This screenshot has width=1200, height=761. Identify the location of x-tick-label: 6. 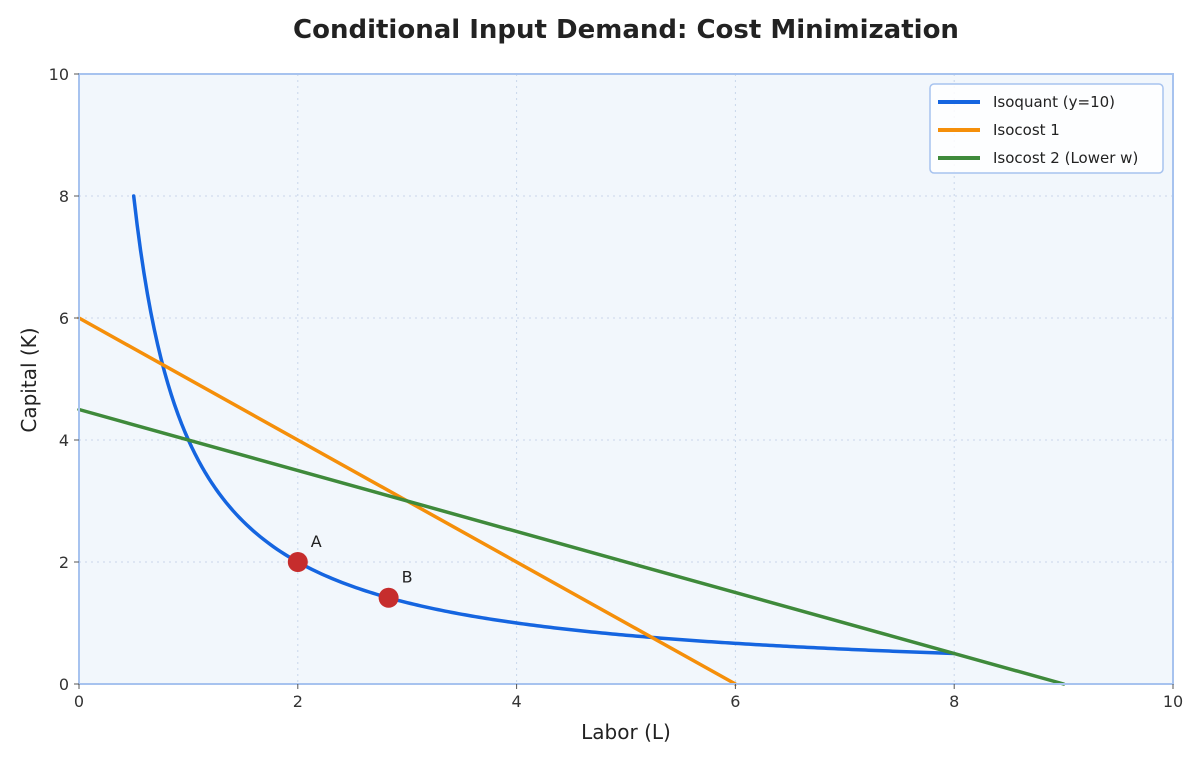
(735, 701).